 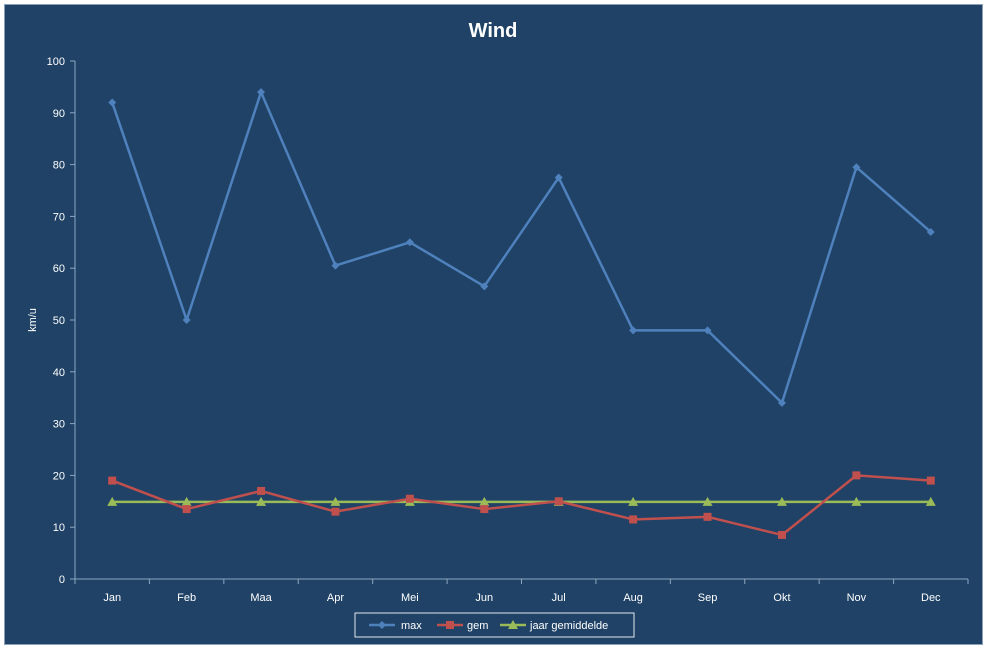 What do you see at coordinates (493, 31) in the screenshot?
I see `chart-title: Wind` at bounding box center [493, 31].